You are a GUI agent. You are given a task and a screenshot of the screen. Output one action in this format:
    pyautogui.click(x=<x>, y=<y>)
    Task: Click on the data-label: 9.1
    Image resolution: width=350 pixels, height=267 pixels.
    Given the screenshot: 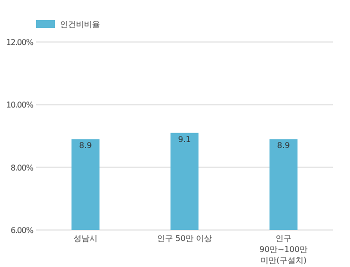 What is the action you would take?
    pyautogui.click(x=184, y=139)
    